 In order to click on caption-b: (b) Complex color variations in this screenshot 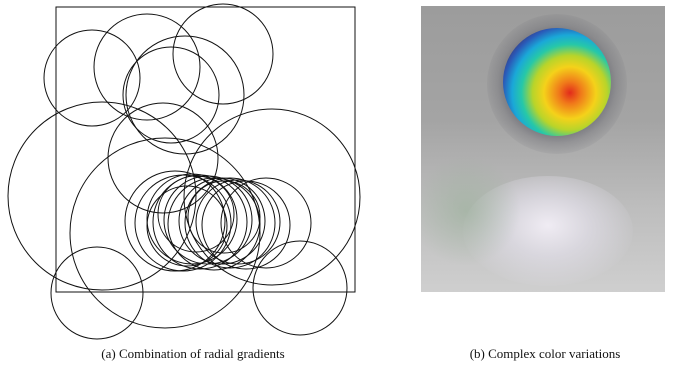, I will do `click(545, 353)`.